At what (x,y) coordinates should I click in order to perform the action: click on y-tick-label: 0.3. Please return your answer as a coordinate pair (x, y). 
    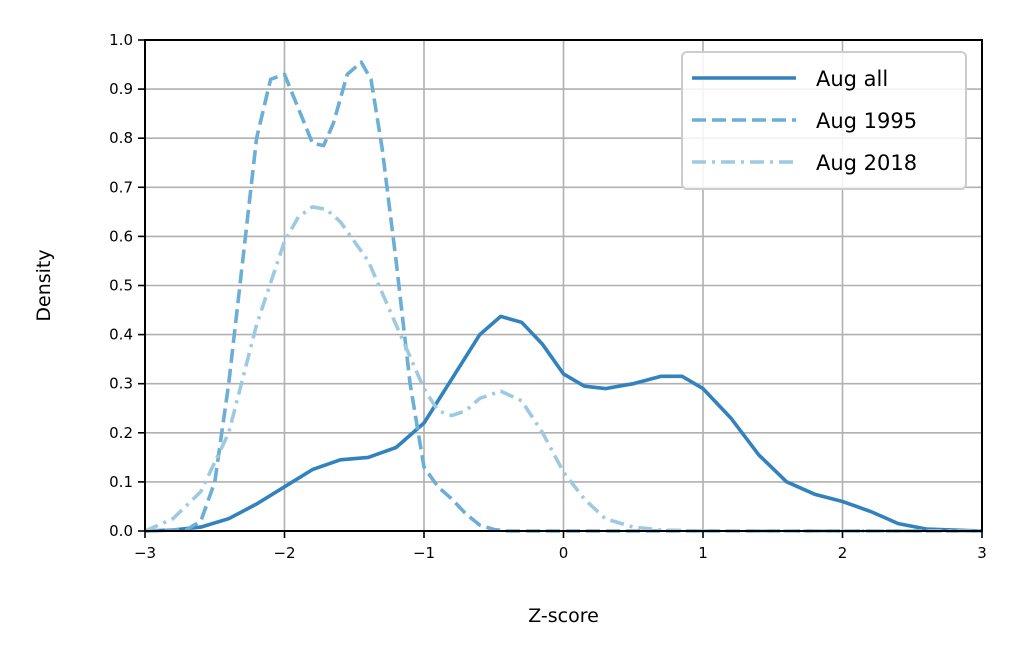
    Looking at the image, I should click on (121, 384).